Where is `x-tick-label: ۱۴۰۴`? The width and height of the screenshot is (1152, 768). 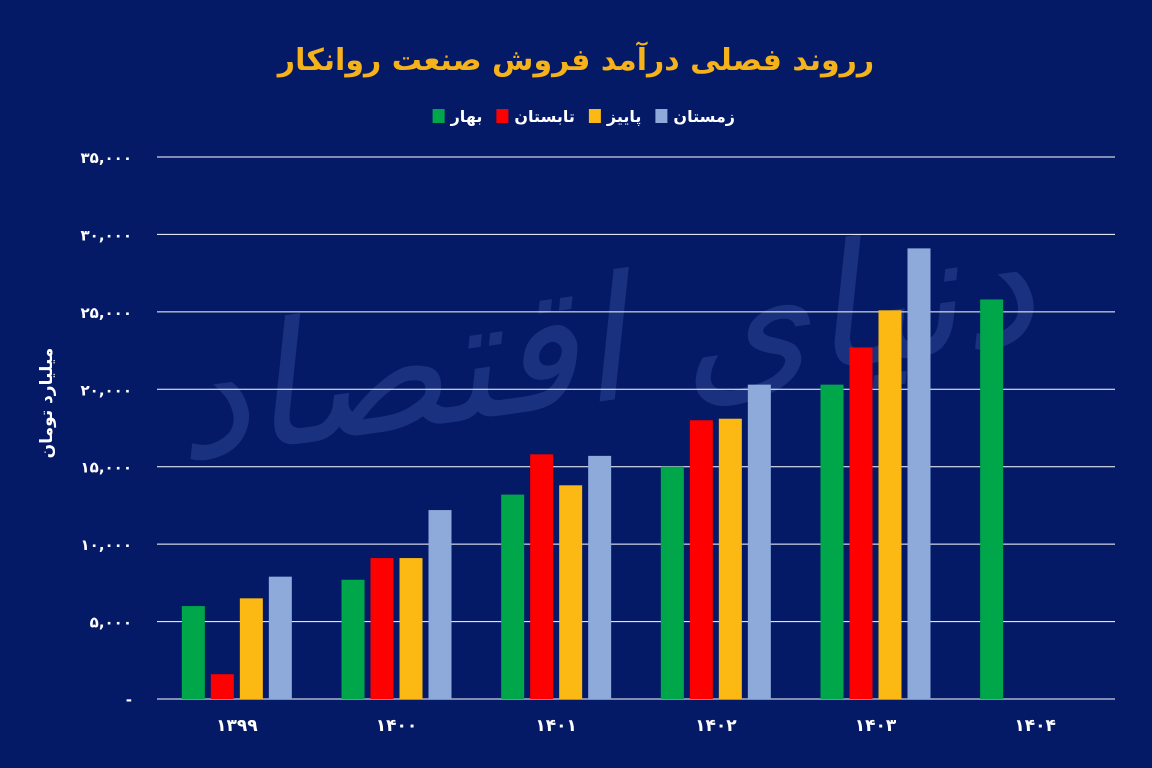 x-tick-label: ۱۴۰۴ is located at coordinates (1035, 726).